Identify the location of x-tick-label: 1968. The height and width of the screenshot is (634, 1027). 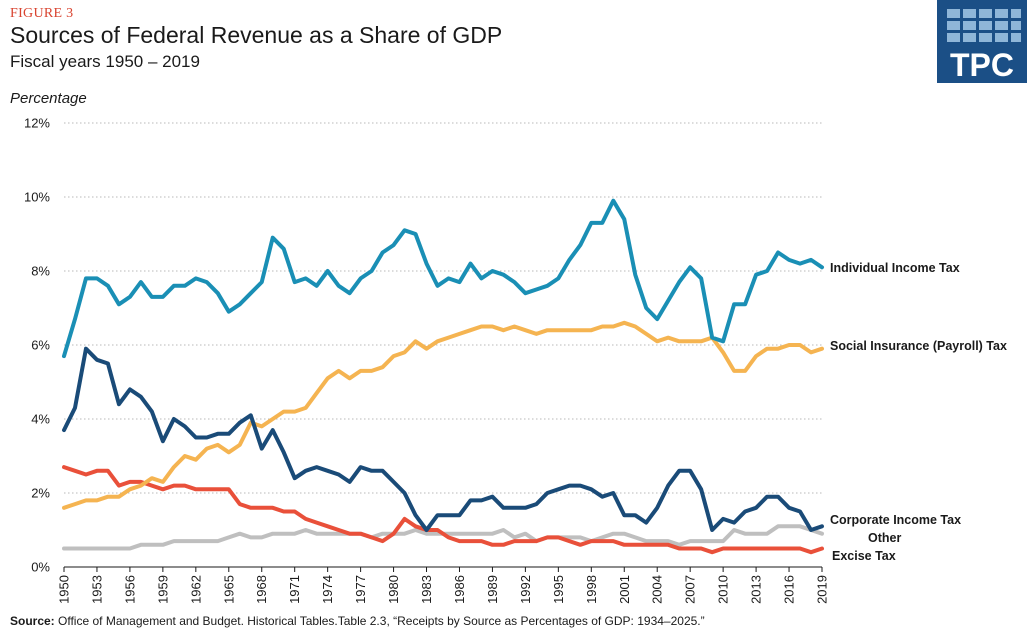
(261, 589).